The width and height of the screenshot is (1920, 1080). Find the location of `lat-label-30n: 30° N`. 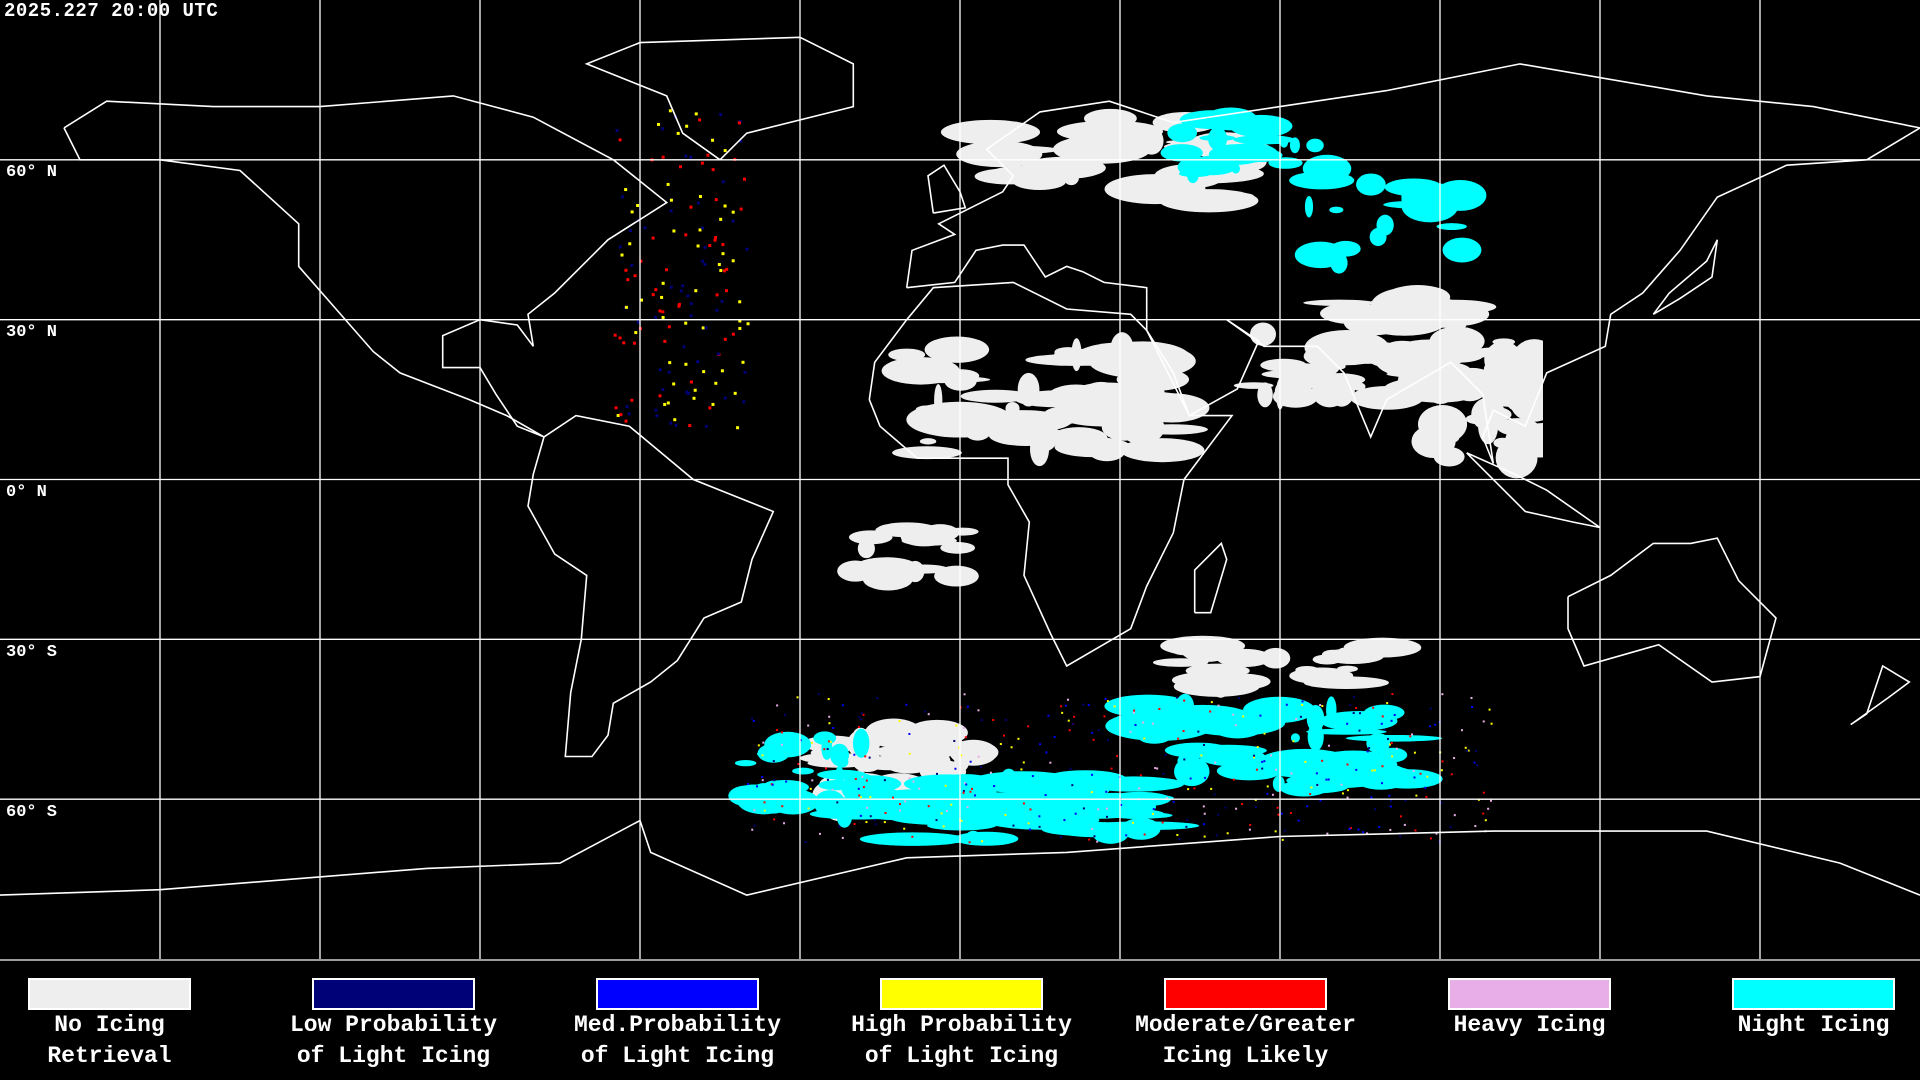

lat-label-30n: 30° N is located at coordinates (32, 332).